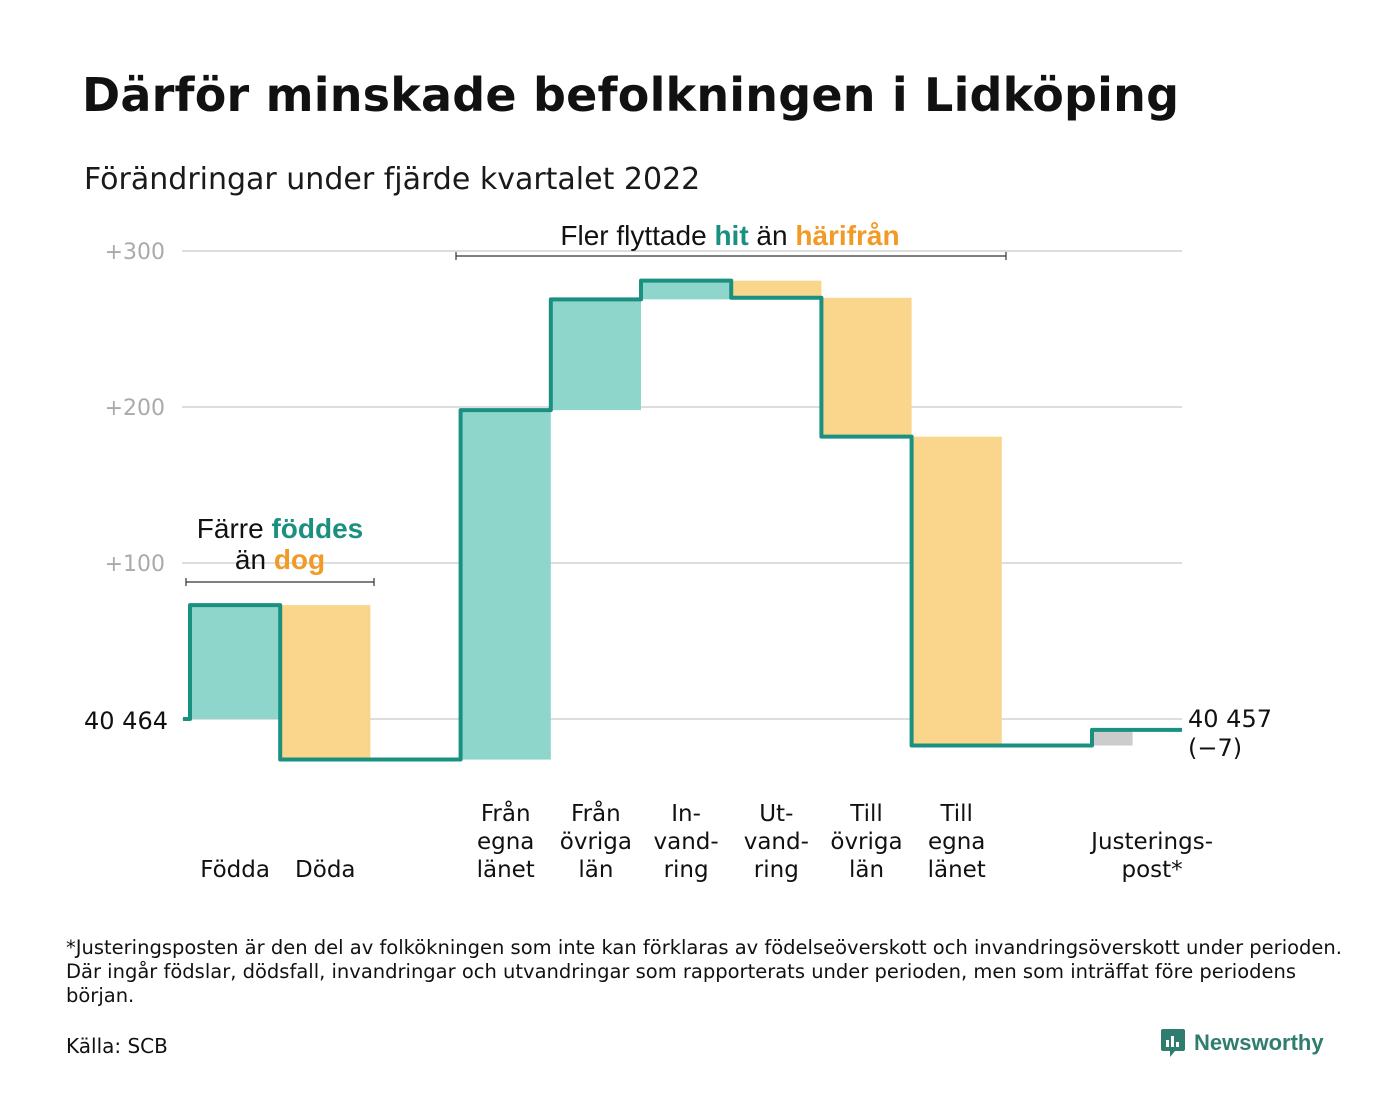 This screenshot has width=1400, height=1120. I want to click on annotation-births-prefix: Färre, so click(234, 528).